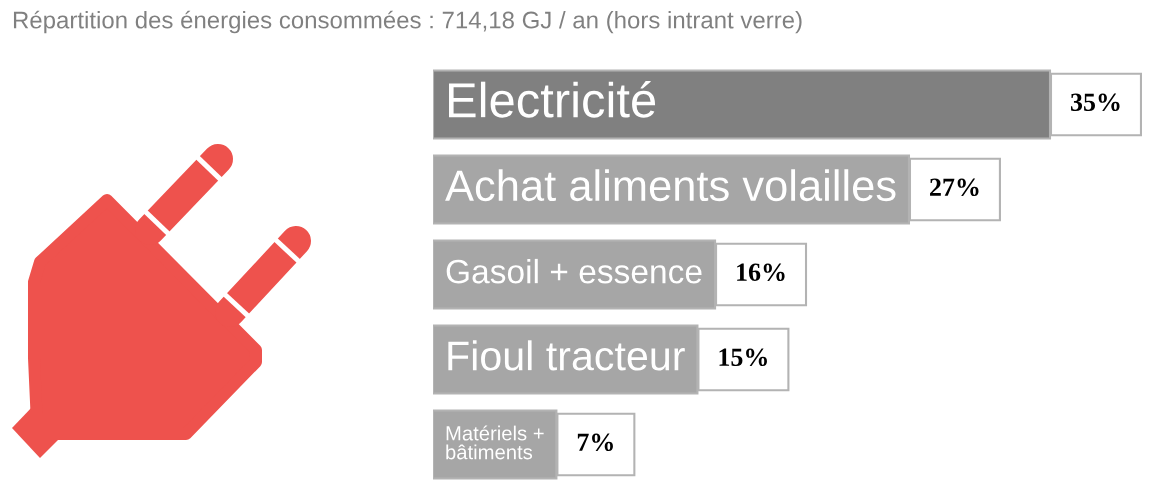  What do you see at coordinates (495, 442) in the screenshot?
I see `y-tick-label: Matériels + bâtiments` at bounding box center [495, 442].